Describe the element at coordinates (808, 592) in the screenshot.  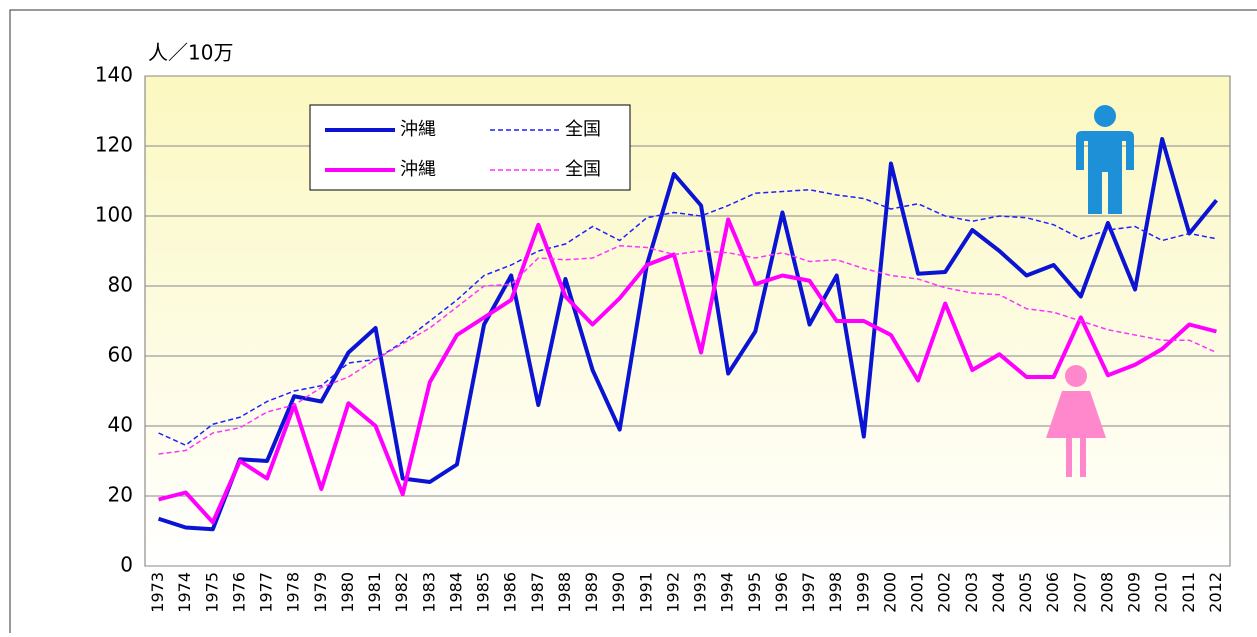
I see `x-tick-label: 1997` at that location.